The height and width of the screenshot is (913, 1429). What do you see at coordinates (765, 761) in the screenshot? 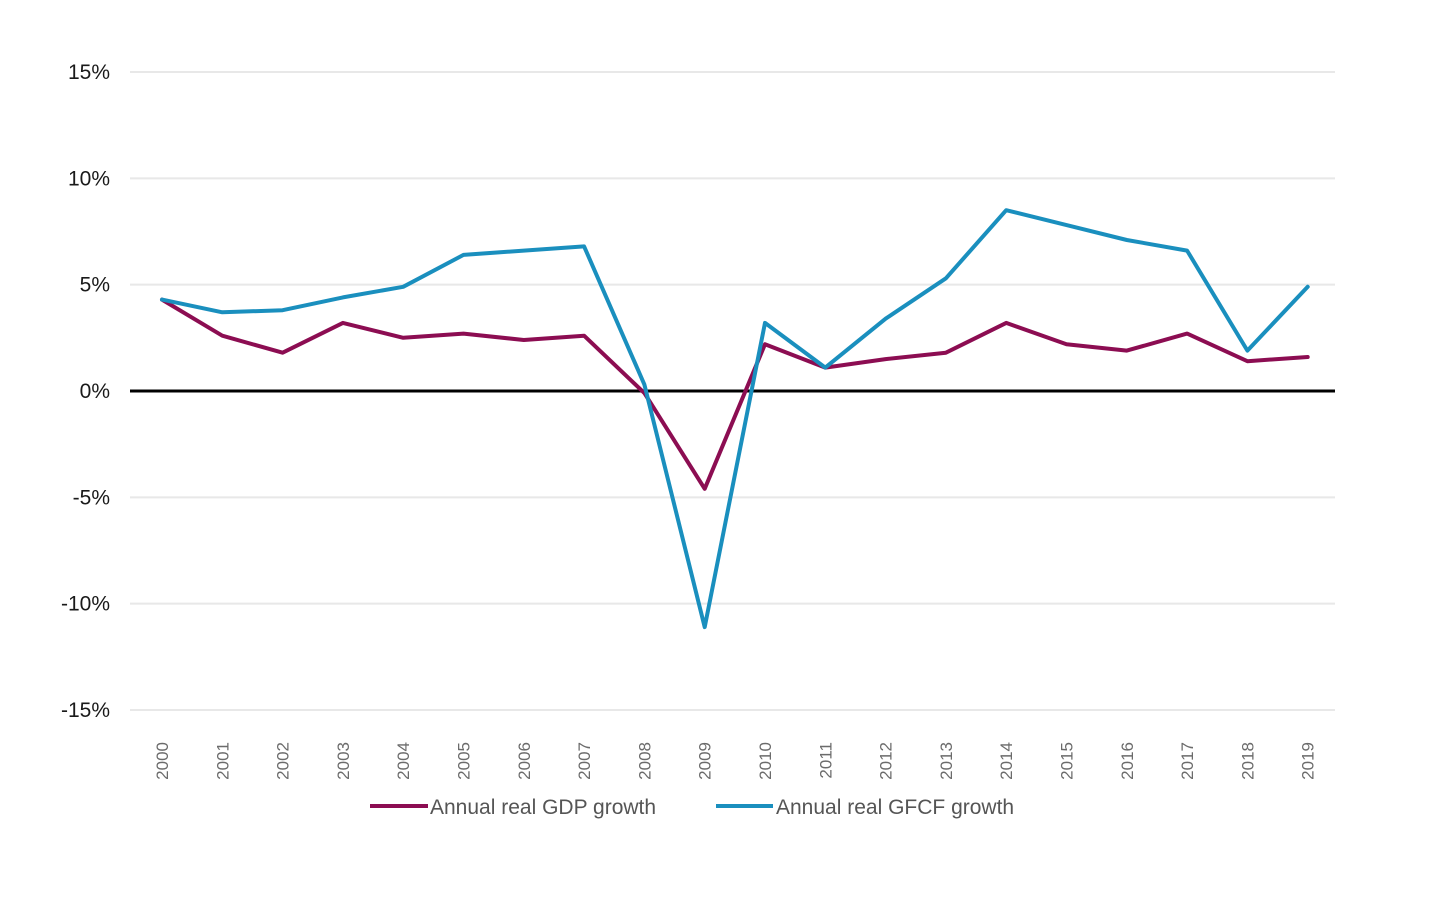
I see `x-tick-label: 2010` at bounding box center [765, 761].